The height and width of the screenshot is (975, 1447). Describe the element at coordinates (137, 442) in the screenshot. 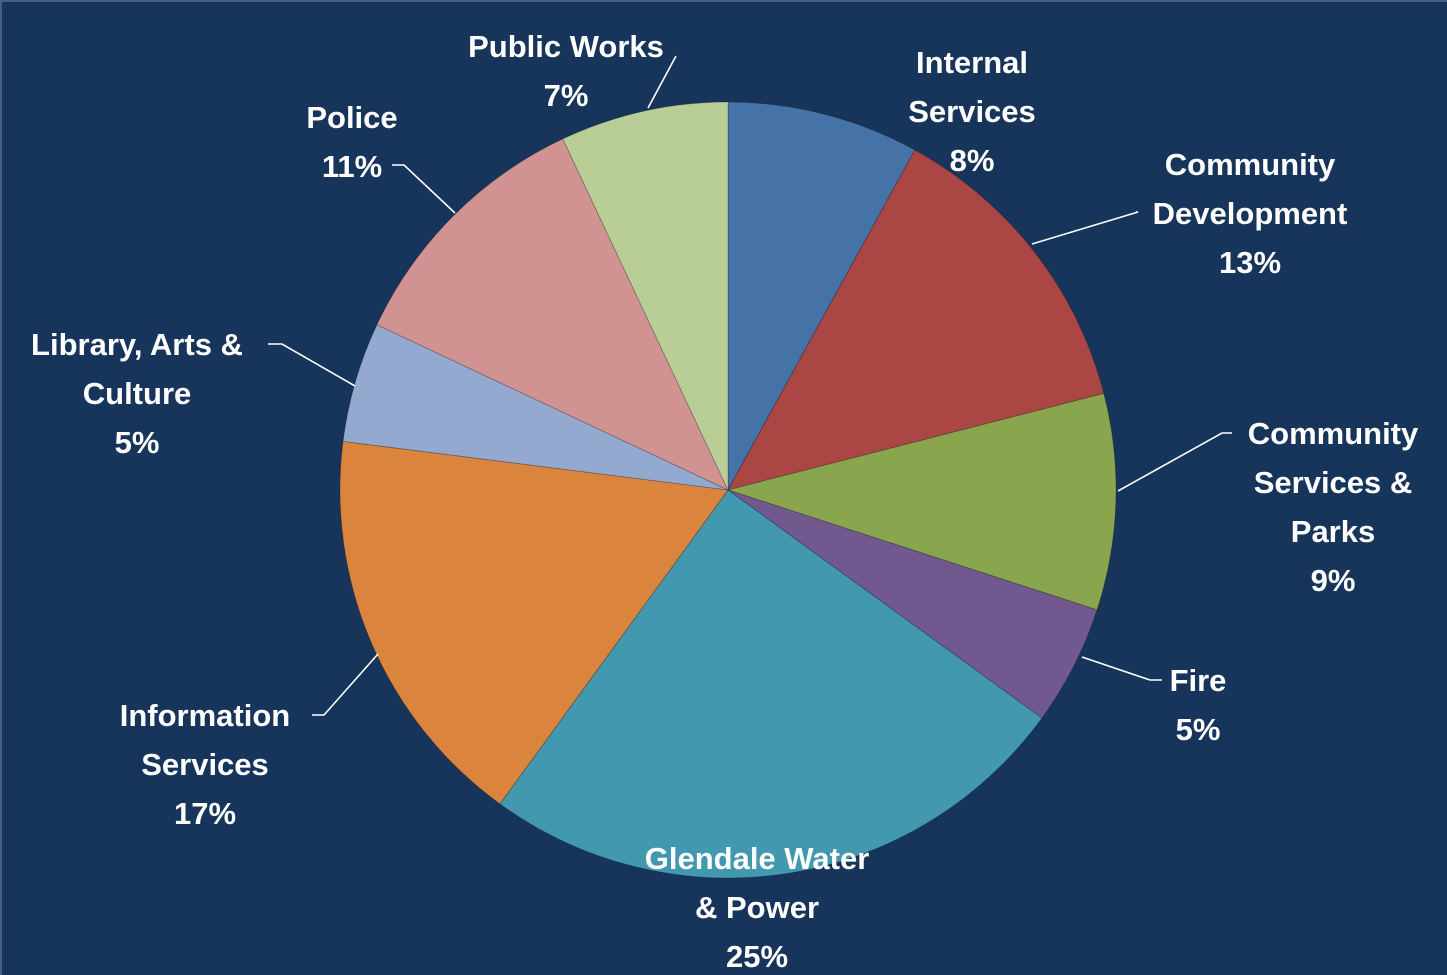

I see `slice-percent-library: 5%` at that location.